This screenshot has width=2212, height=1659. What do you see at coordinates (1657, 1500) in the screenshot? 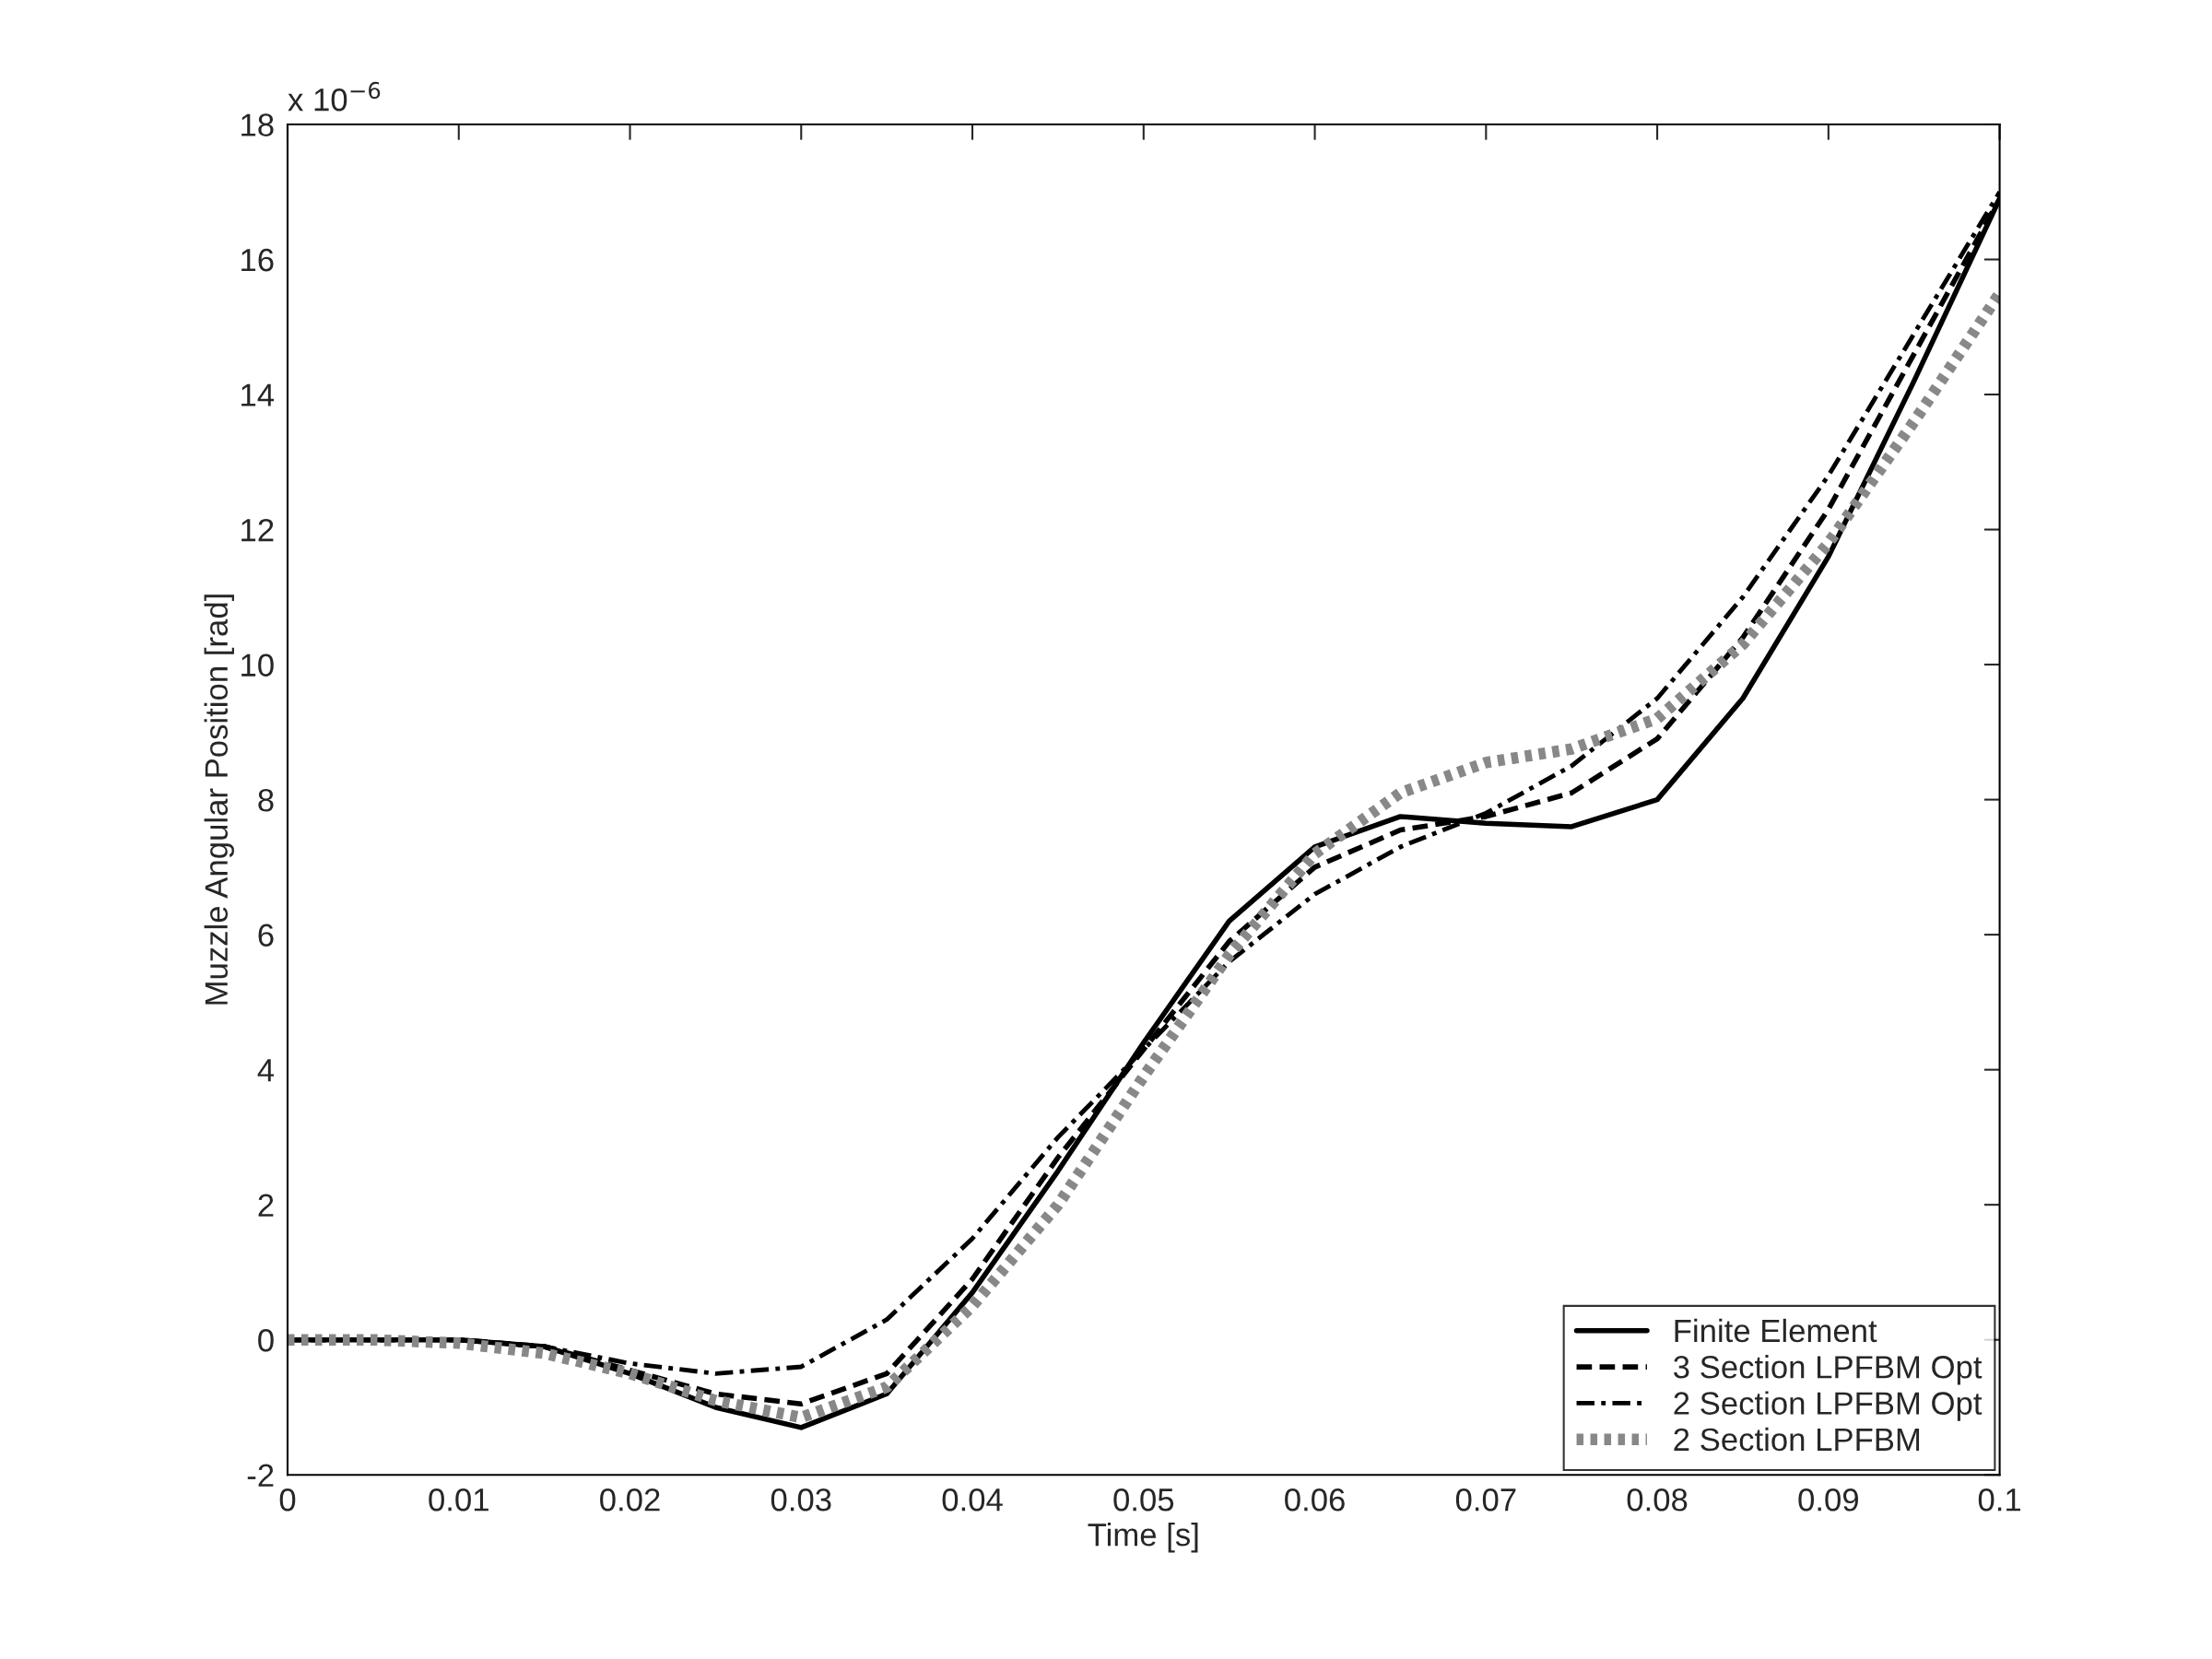
I see `x-tick-label: 0.08` at bounding box center [1657, 1500].